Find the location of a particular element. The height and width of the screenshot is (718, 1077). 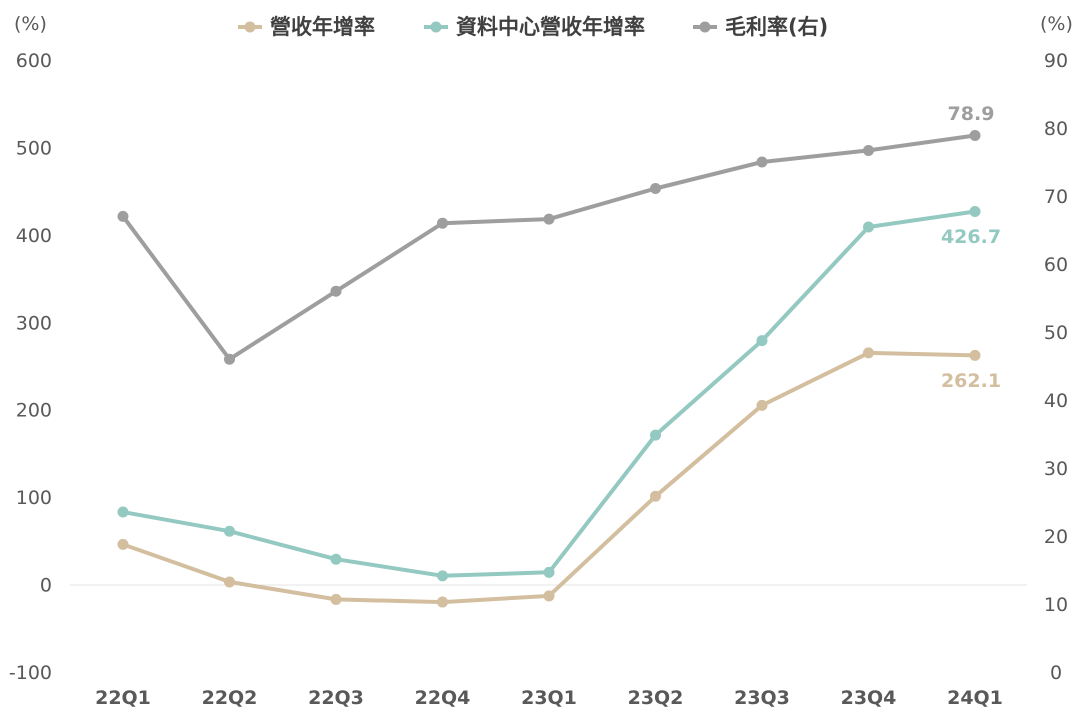

legend: 營收年增率 資料中心營收年增率 毛利率(右) is located at coordinates (533, 27).